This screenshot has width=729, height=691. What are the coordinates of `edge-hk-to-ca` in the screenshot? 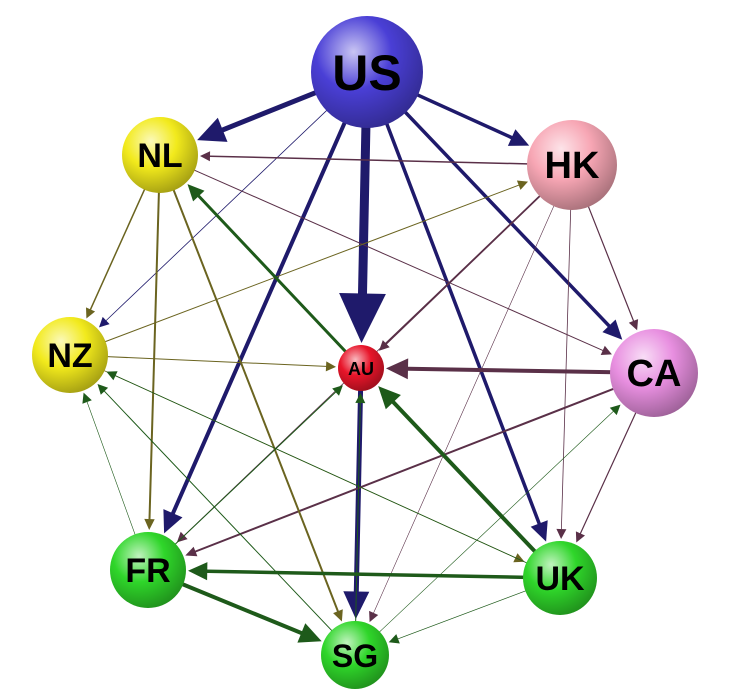 It's located at (612, 266).